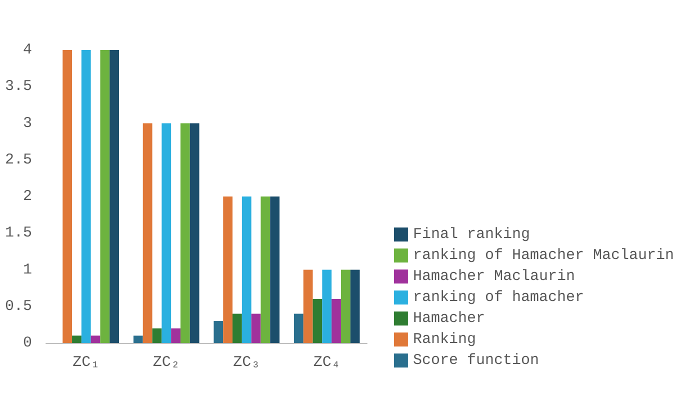 The width and height of the screenshot is (685, 407). I want to click on legend-label: ranking of hamacher, so click(498, 297).